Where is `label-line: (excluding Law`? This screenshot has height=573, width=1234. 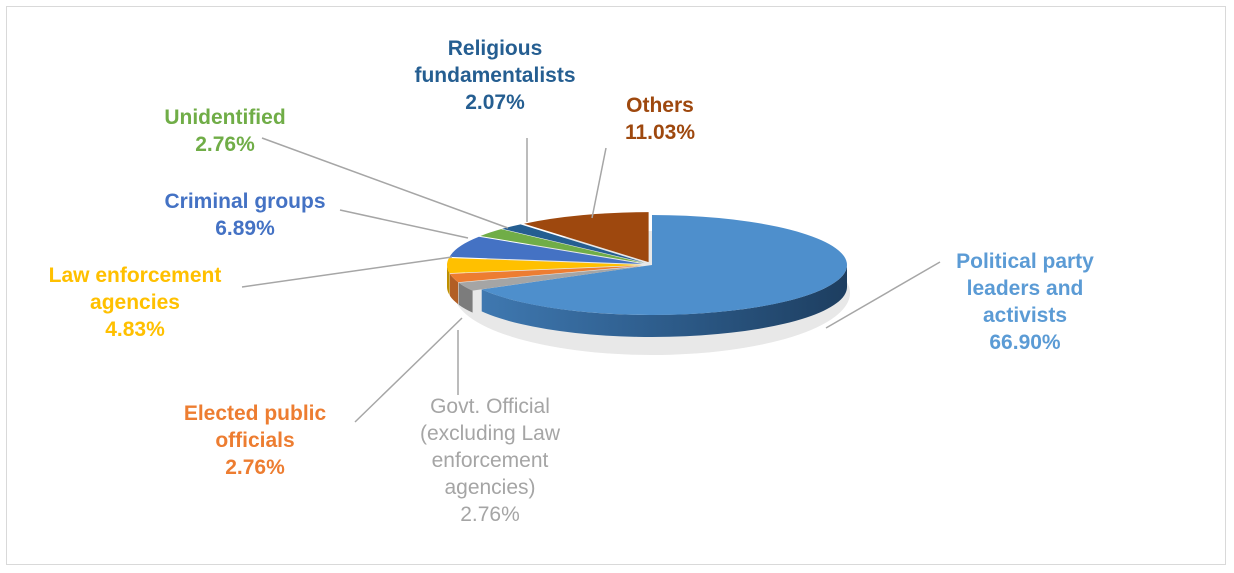
label-line: (excluding Law is located at coordinates (490, 433).